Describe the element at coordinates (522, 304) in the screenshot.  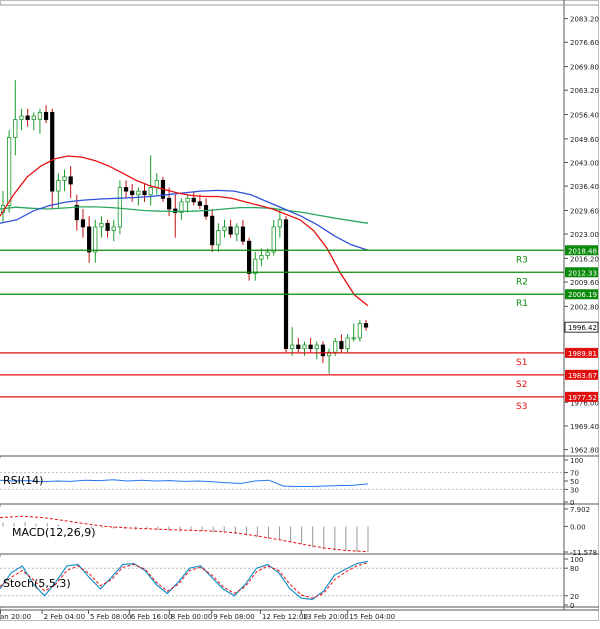
I see `level-label-r1: R1` at that location.